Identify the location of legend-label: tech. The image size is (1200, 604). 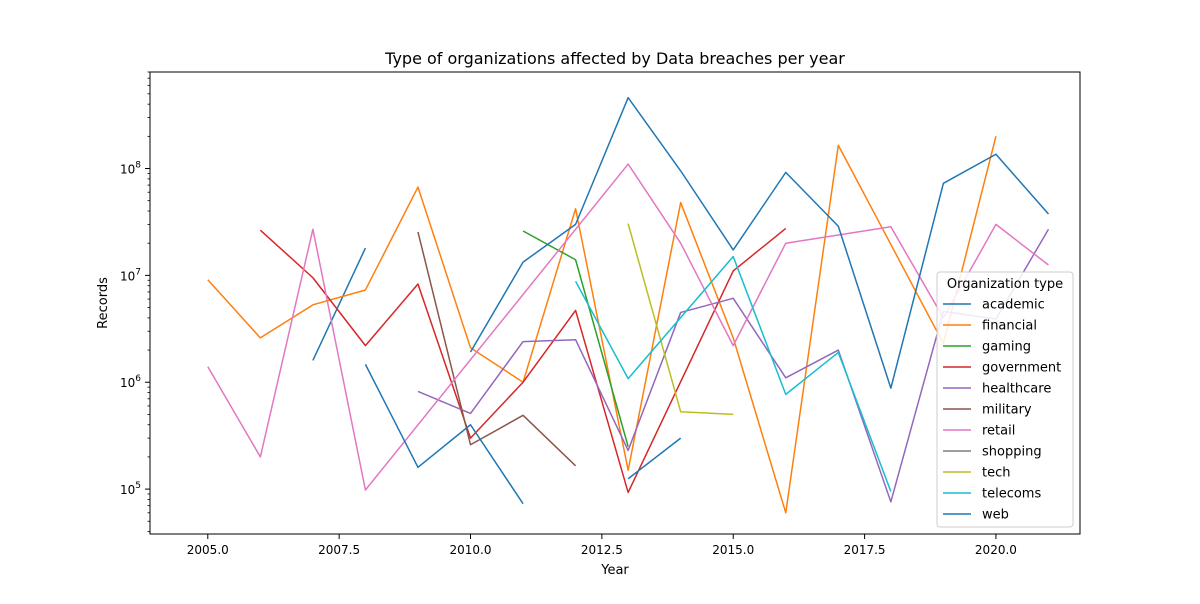
(996, 473).